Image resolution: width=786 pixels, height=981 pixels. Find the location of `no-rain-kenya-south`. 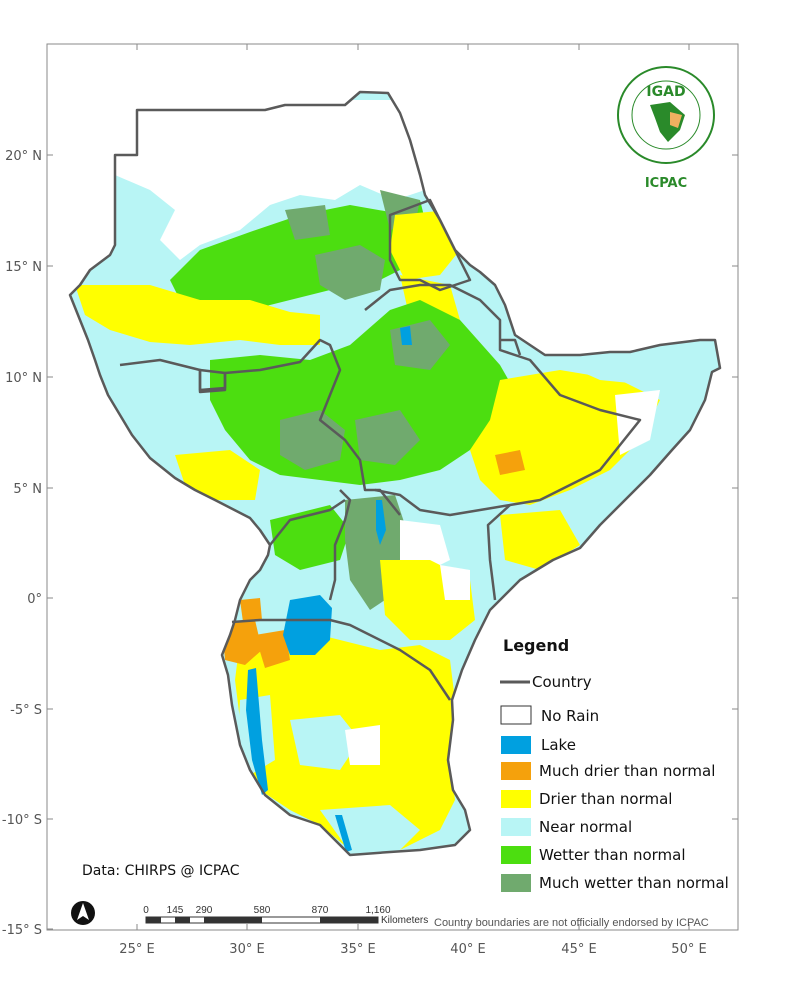

no-rain-kenya-south is located at coordinates (455, 582).